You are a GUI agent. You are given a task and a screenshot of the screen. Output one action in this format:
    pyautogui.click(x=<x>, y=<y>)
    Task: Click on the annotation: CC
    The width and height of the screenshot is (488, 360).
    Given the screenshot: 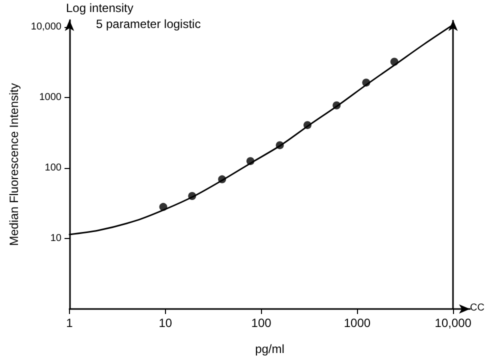 What is the action you would take?
    pyautogui.click(x=477, y=308)
    